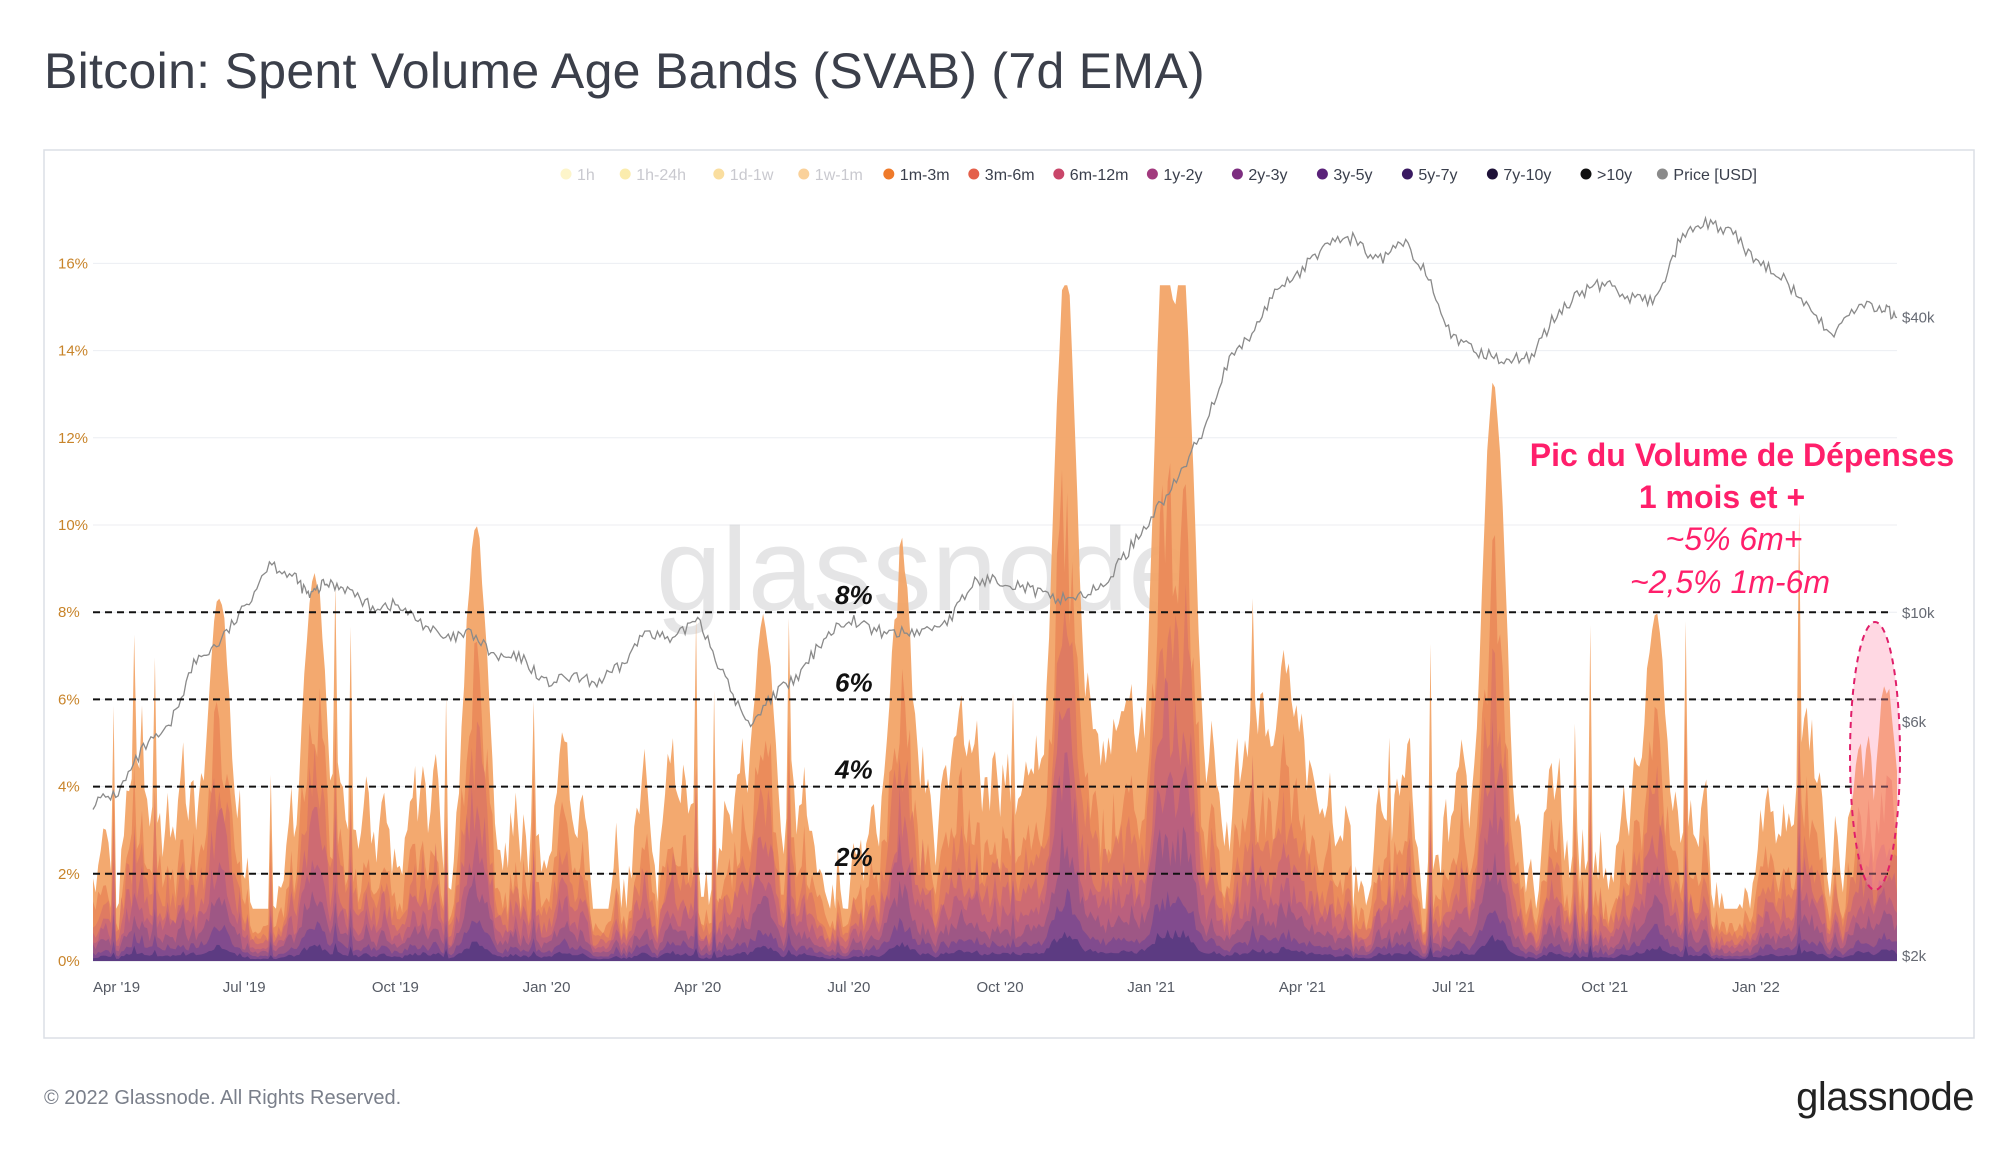 This screenshot has width=2000, height=1152. Describe the element at coordinates (1099, 175) in the screenshot. I see `legend-label: 6m-12m` at that location.